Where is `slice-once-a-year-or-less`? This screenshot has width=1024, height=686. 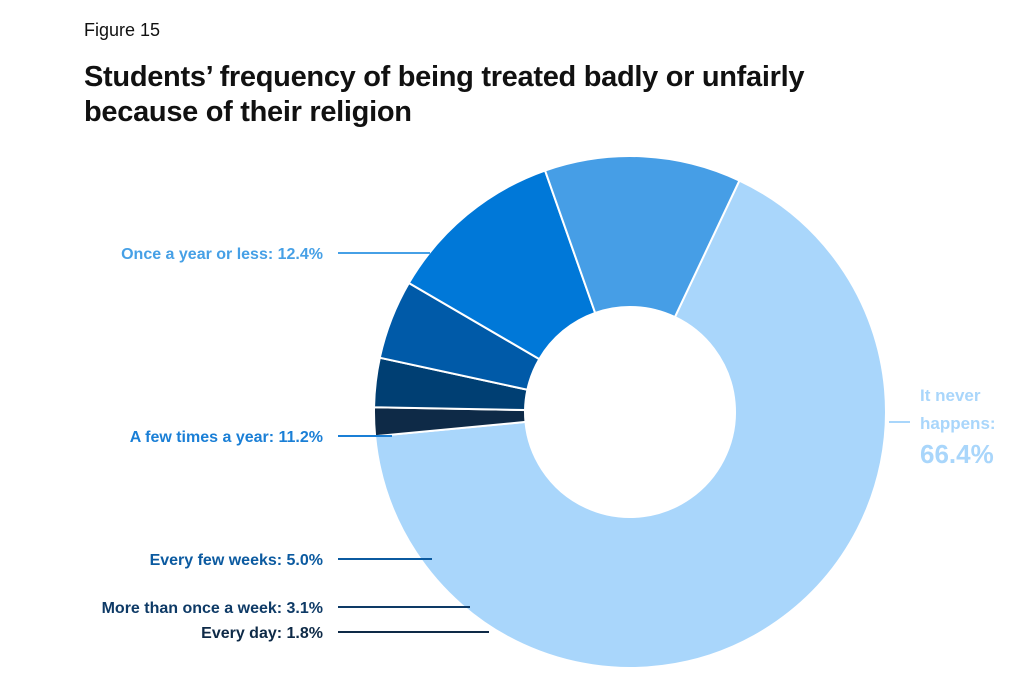 slice-once-a-year-or-less is located at coordinates (642, 237).